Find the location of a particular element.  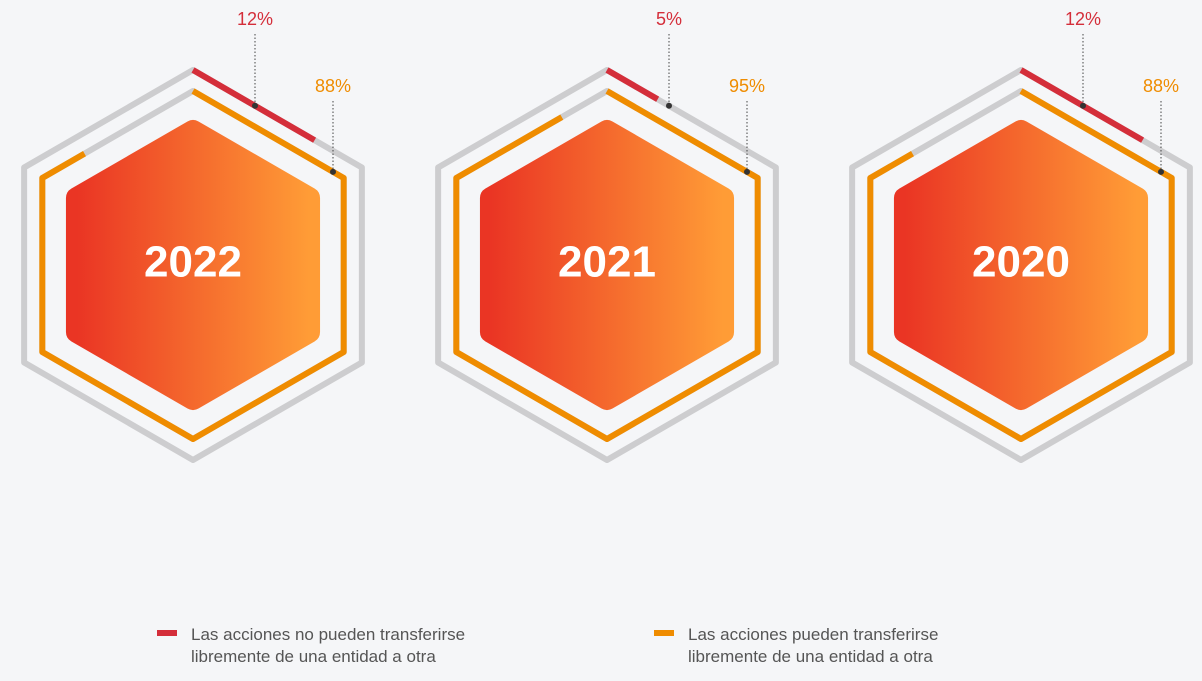

value-label: 5% is located at coordinates (669, 19).